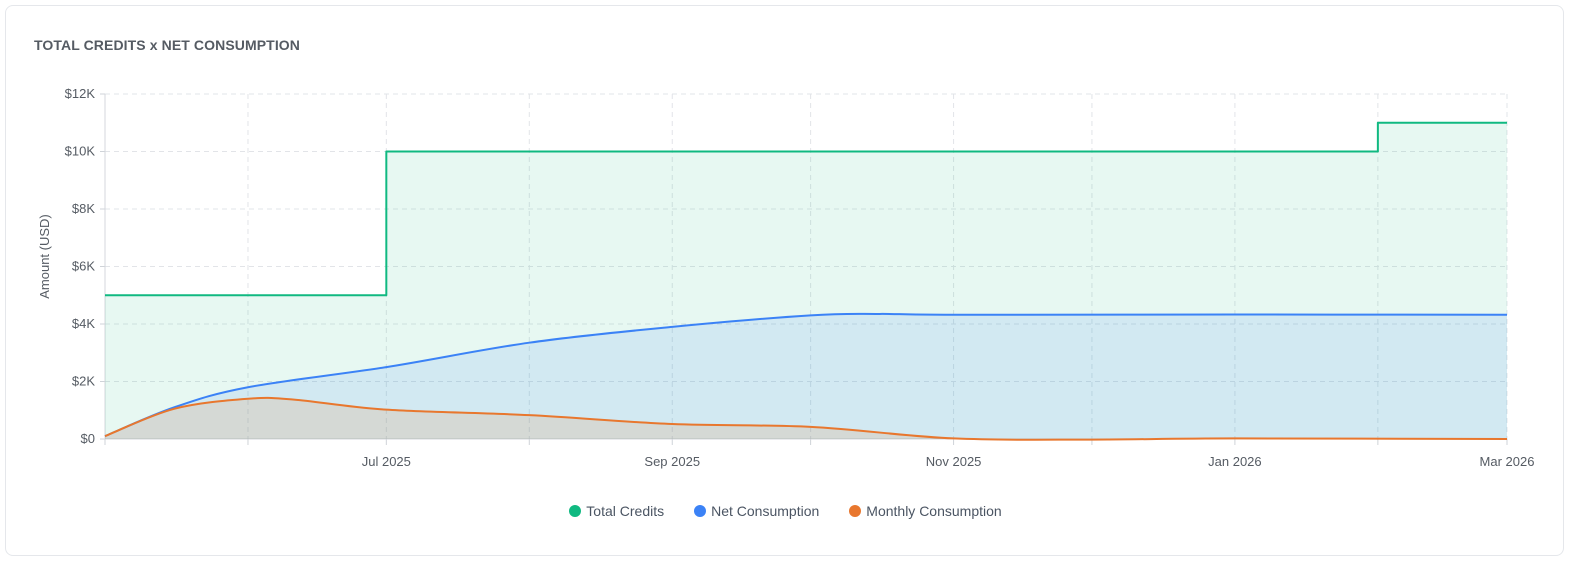  I want to click on y-tick-label: $8K, so click(83, 208).